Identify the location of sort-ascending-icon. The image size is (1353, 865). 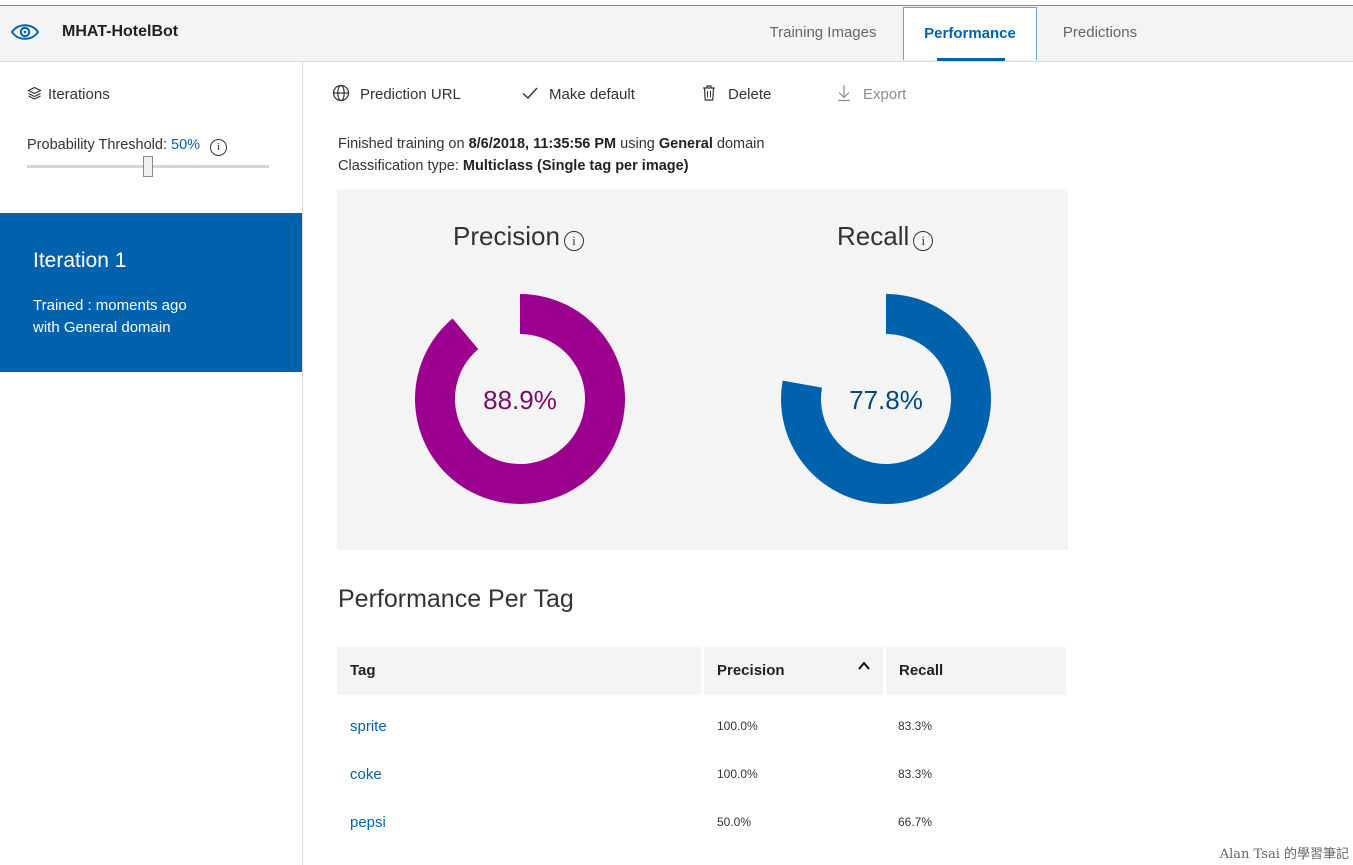
(864, 665).